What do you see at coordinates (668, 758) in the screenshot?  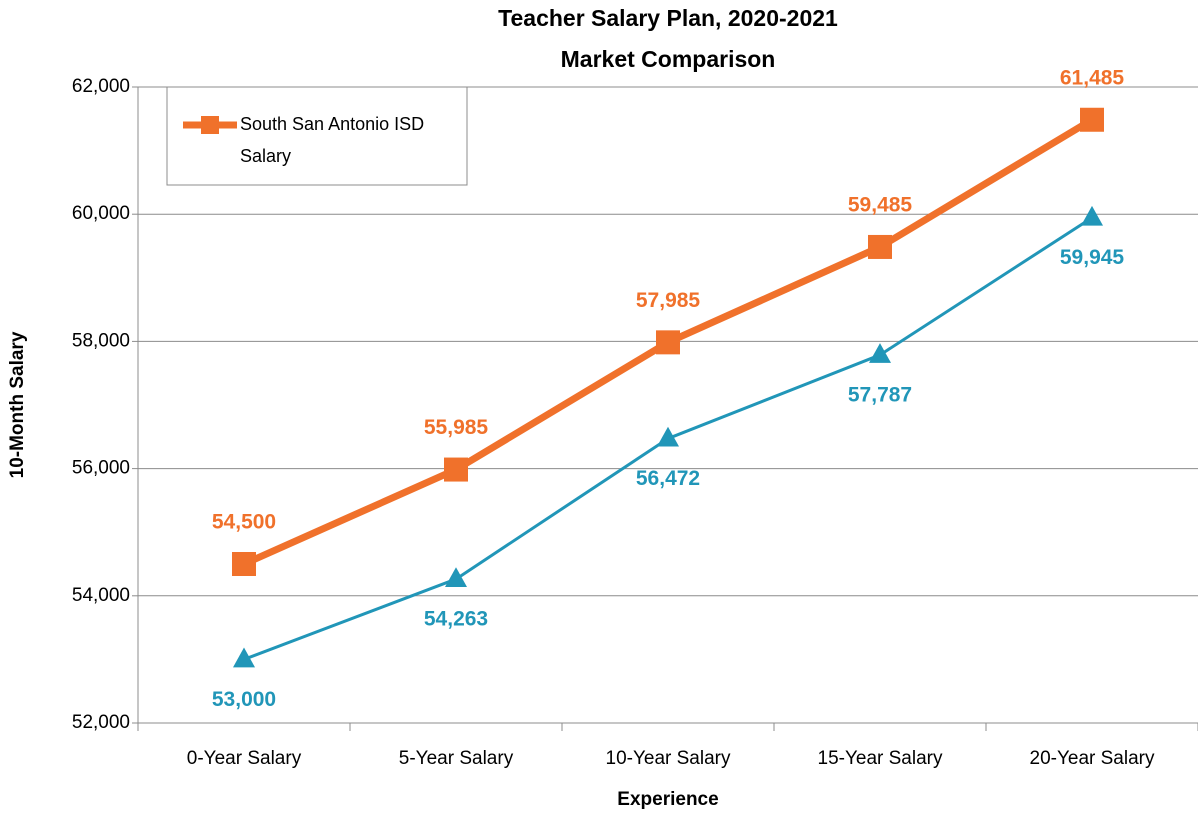 I see `x-tick-label: 10-Year Salary` at bounding box center [668, 758].